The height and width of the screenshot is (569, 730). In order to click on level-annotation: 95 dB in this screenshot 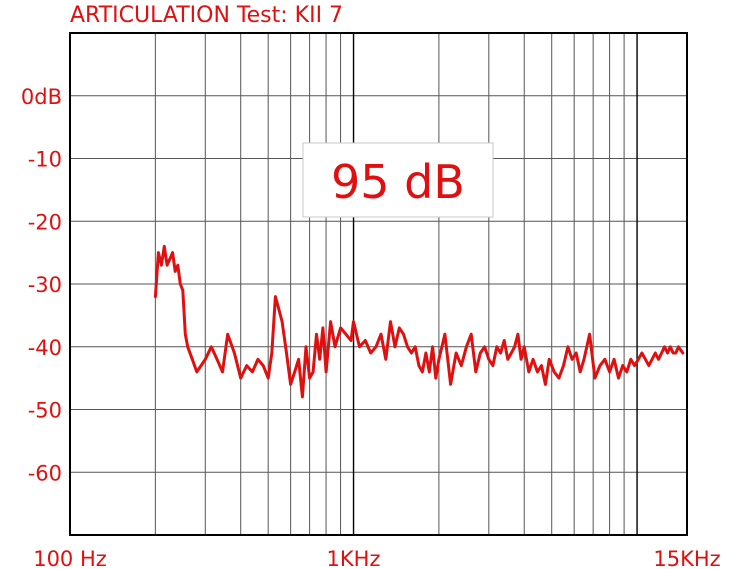, I will do `click(398, 180)`.